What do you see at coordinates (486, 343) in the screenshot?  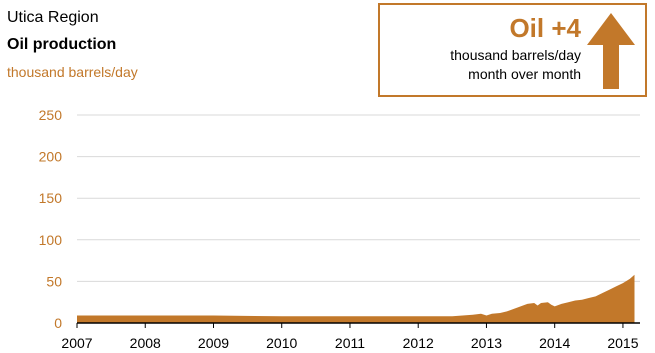 I see `x-tick-label: 2013` at bounding box center [486, 343].